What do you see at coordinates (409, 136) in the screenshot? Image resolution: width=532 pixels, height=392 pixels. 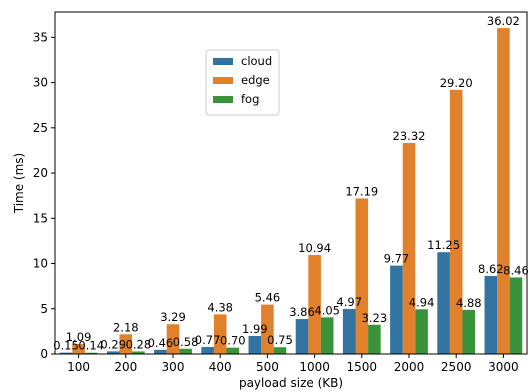 I see `bar-label-edge-2000: 23.32` at bounding box center [409, 136].